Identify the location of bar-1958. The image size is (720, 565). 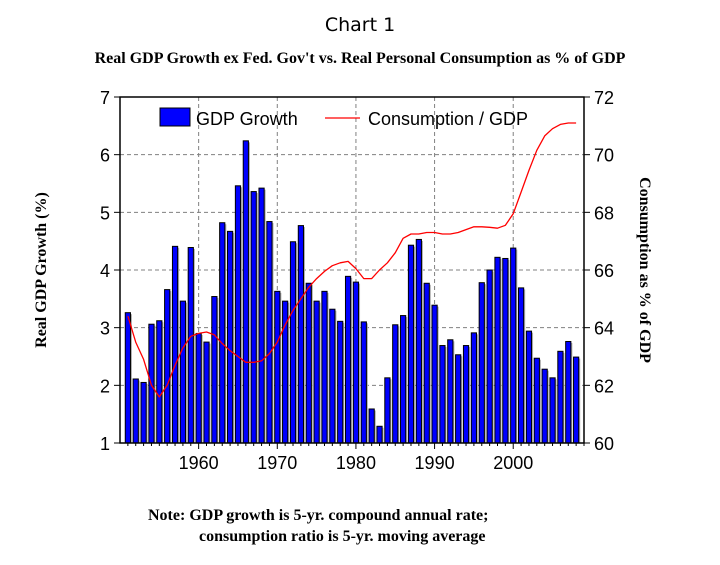
(183, 372).